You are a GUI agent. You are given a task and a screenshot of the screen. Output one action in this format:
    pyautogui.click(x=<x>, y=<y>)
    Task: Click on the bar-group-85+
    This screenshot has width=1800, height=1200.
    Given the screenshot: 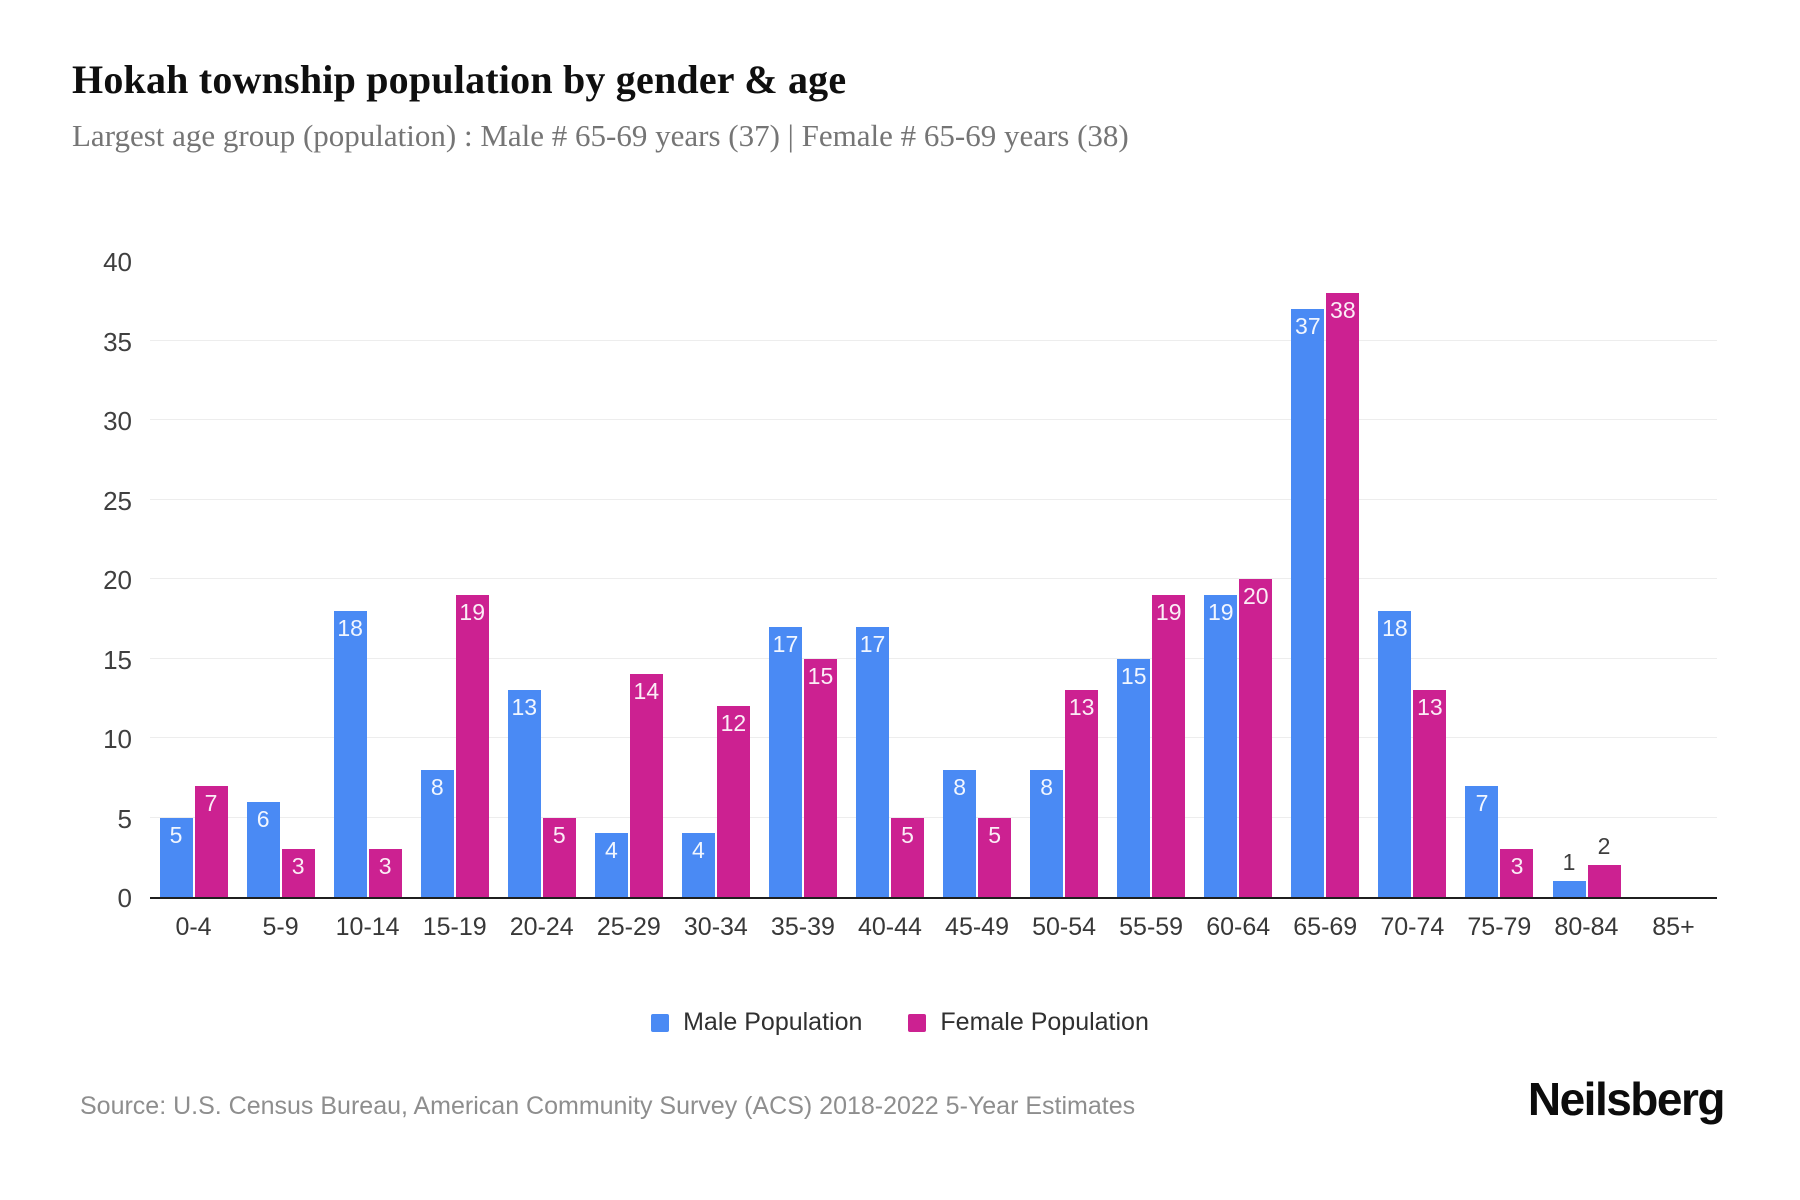 What is the action you would take?
    pyautogui.click(x=1673, y=580)
    